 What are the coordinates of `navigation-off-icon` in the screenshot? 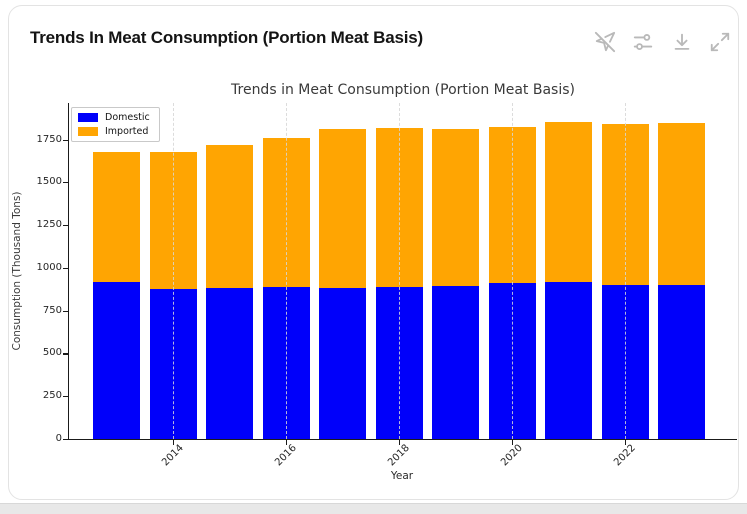 It's located at (605, 42).